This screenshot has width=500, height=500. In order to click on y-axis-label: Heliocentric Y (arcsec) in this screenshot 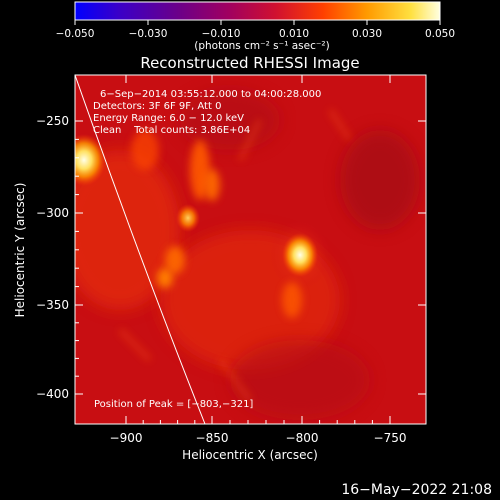, I will do `click(20, 250)`.